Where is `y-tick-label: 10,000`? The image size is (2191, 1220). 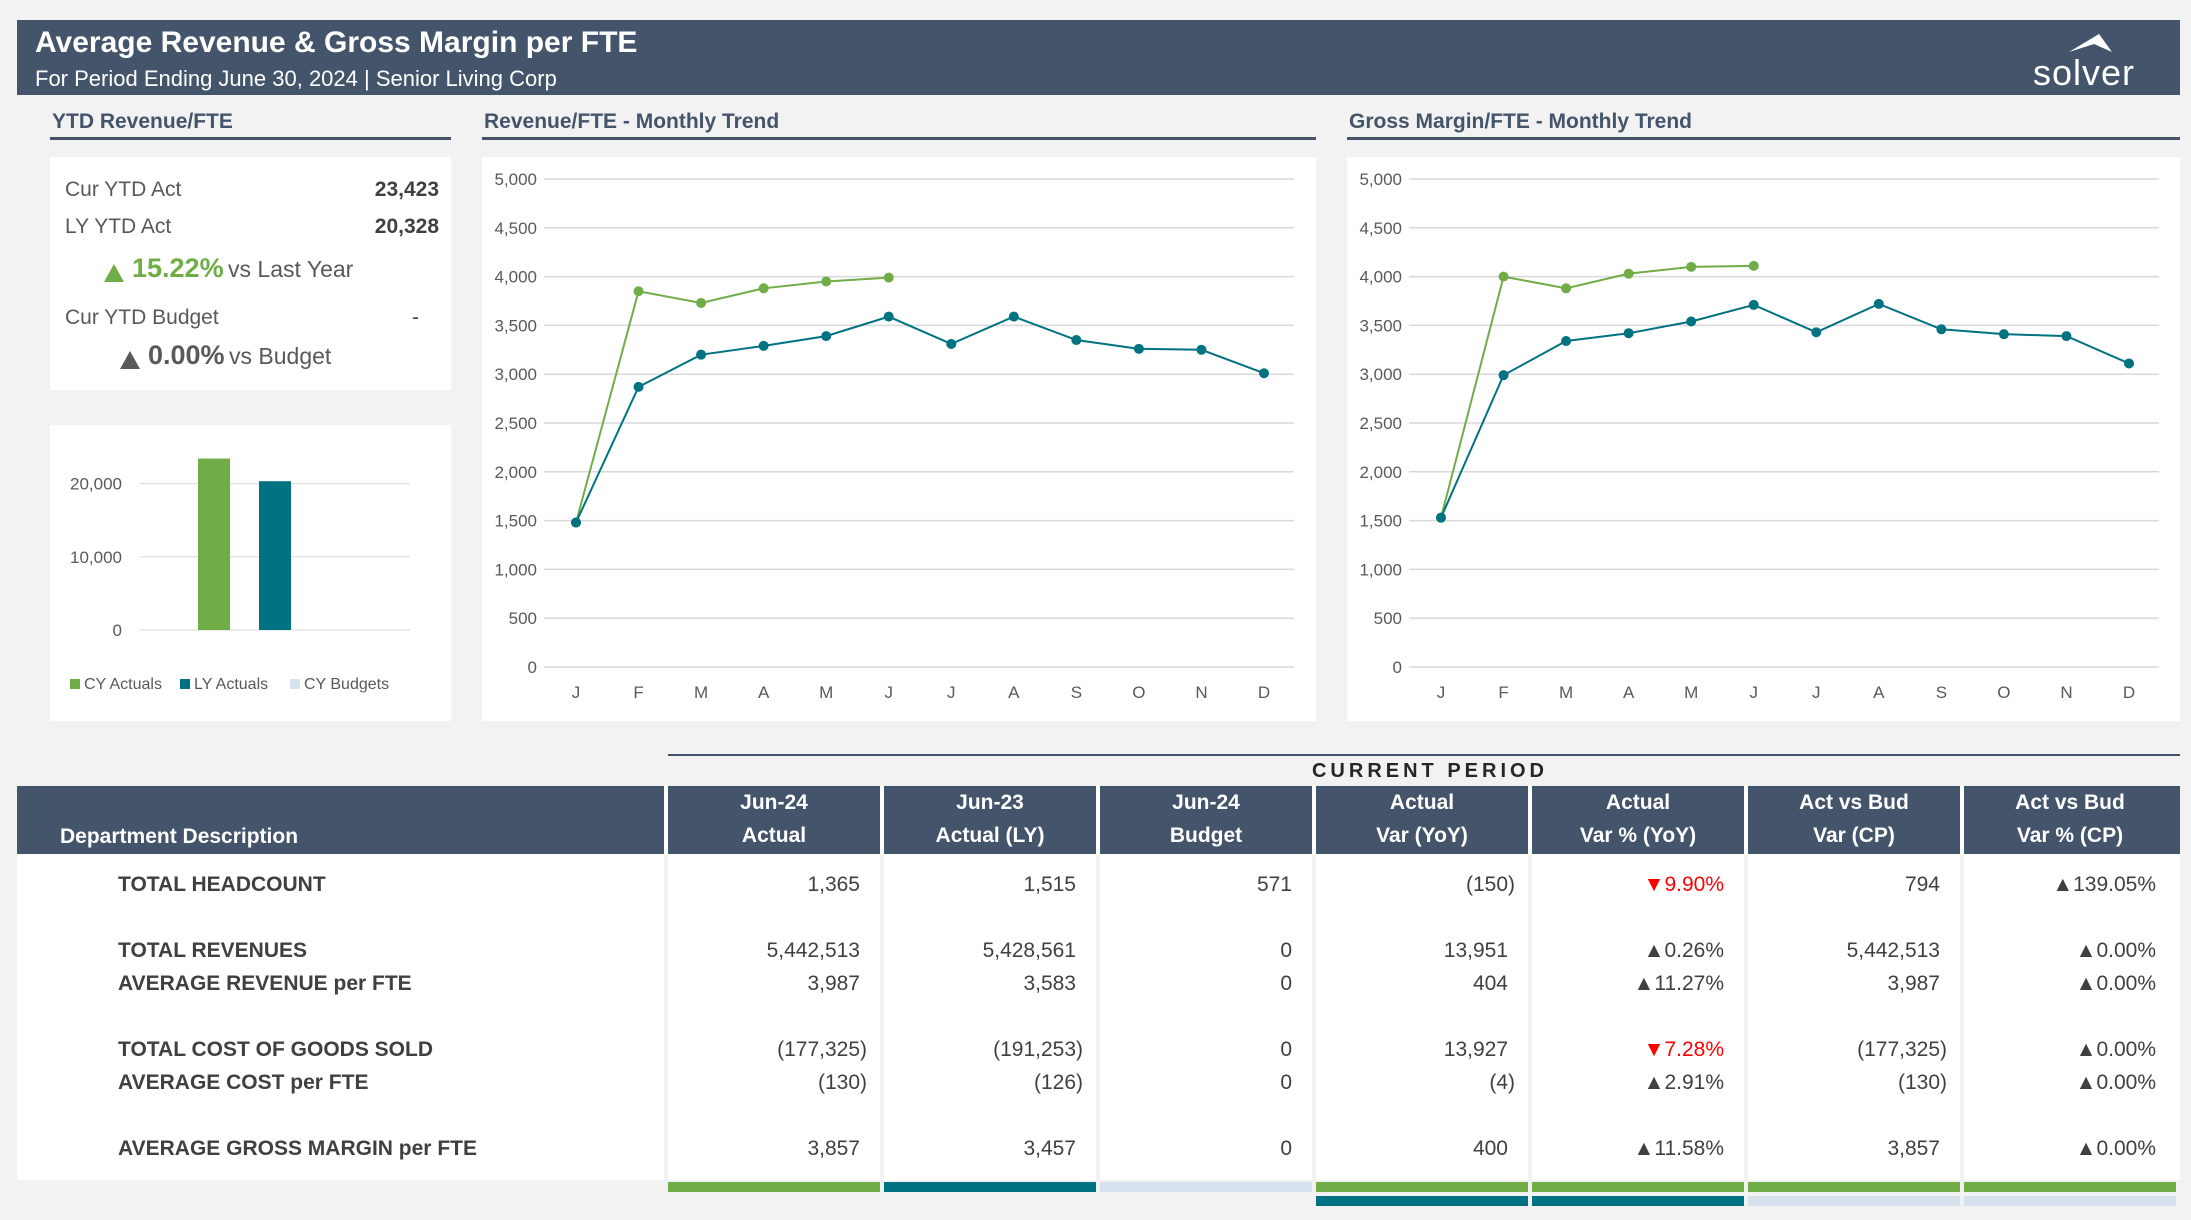 y-tick-label: 10,000 is located at coordinates (96, 557).